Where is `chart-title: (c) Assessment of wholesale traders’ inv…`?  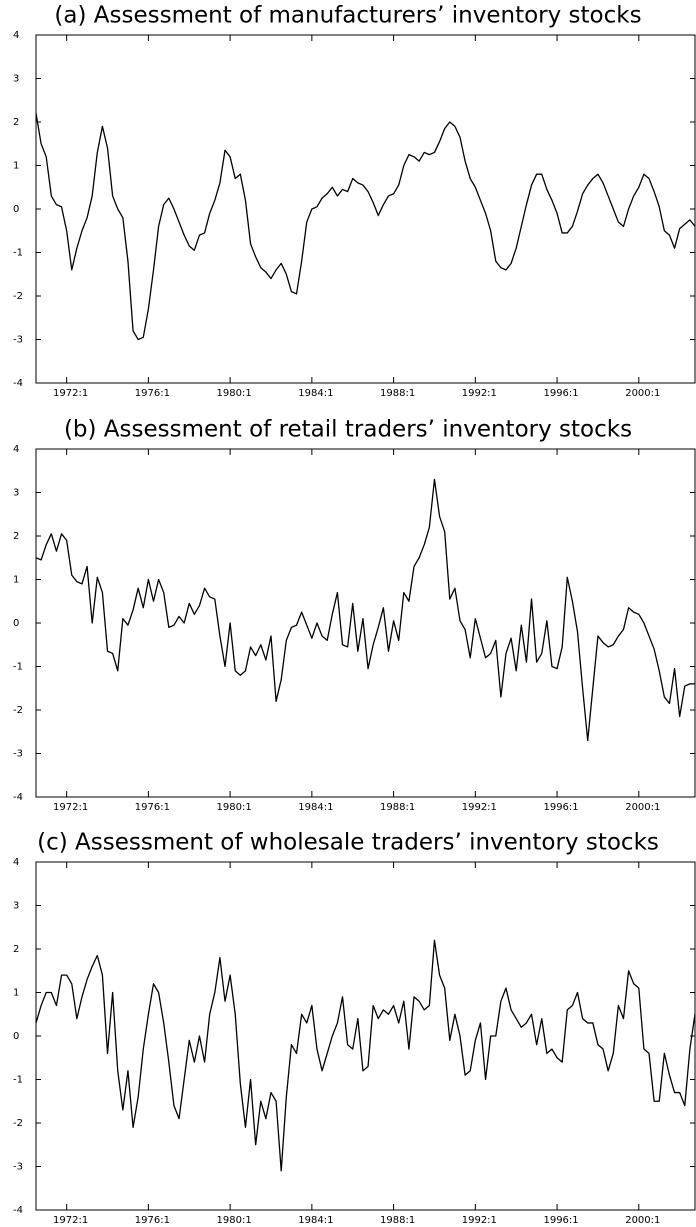 chart-title: (c) Assessment of wholesale traders’ inv… is located at coordinates (348, 843).